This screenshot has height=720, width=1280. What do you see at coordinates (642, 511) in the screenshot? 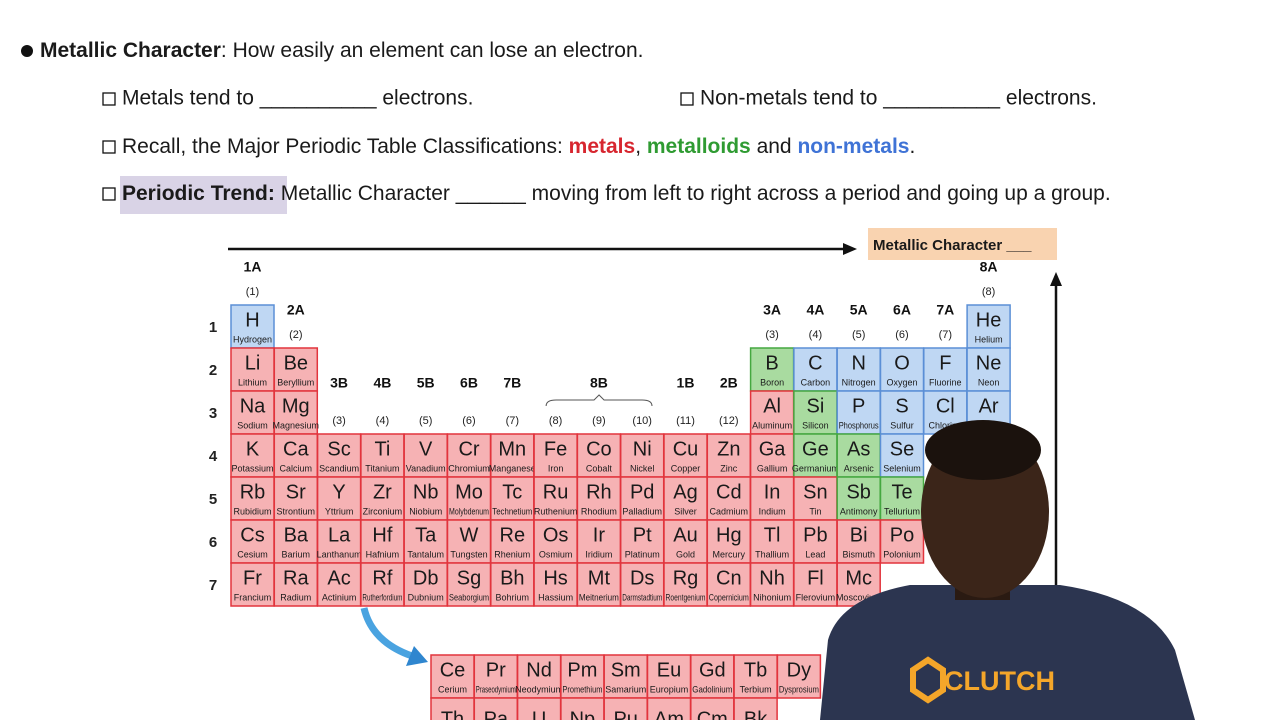
I see `element-name: Palladium` at bounding box center [642, 511].